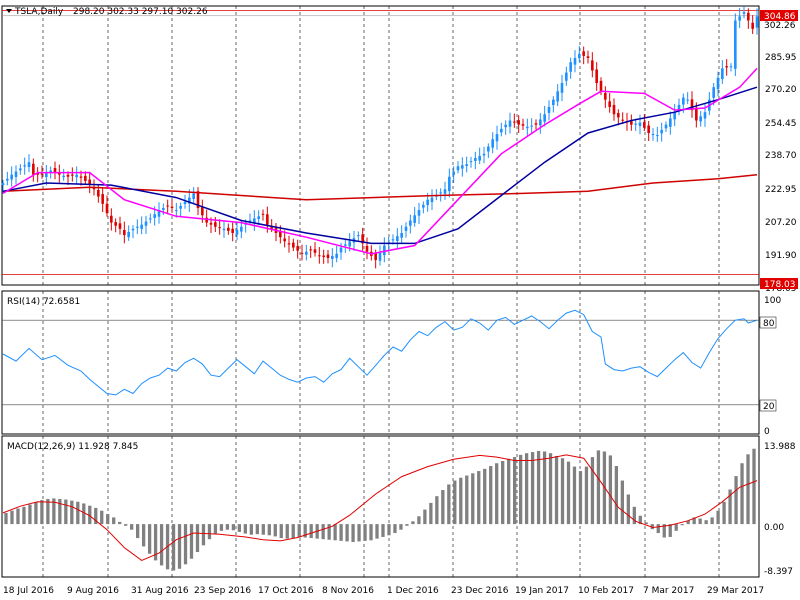  What do you see at coordinates (39, 12) in the screenshot?
I see `symbol-label: TSLA,Daily` at bounding box center [39, 12].